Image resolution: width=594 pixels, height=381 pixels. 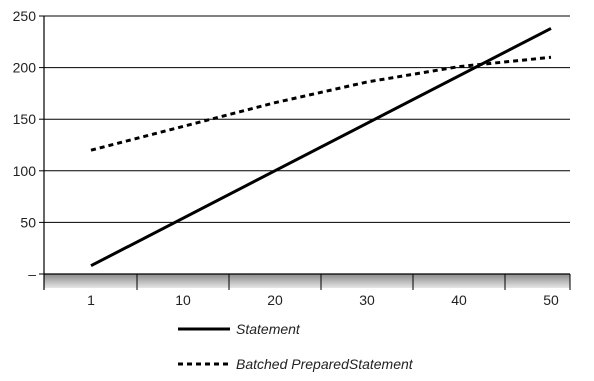 I want to click on y-tick-label: 200, so click(x=25, y=68).